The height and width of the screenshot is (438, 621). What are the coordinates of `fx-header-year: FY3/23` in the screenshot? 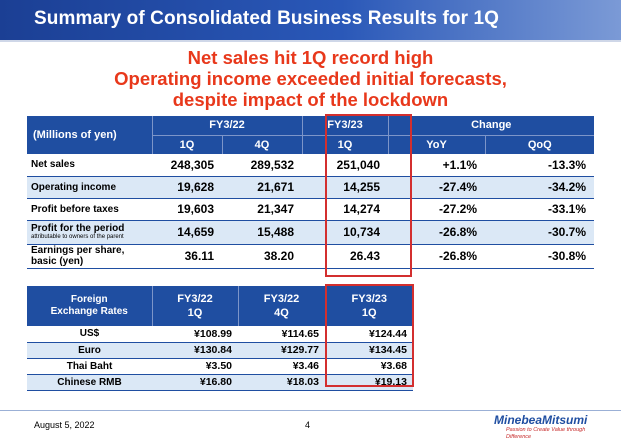 It's located at (369, 299).